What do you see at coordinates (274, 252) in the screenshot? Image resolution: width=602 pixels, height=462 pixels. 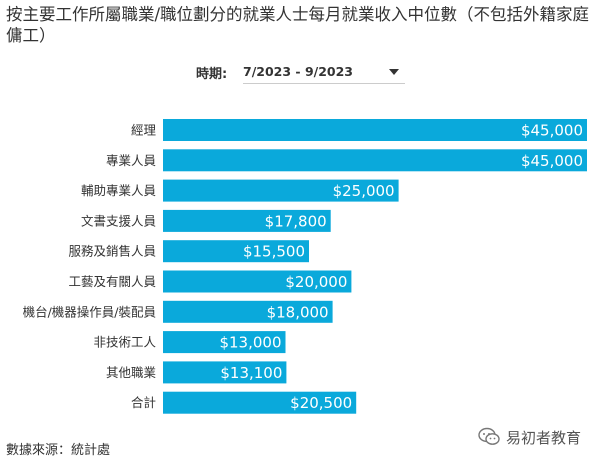 I see `value-label-4: $15,500` at bounding box center [274, 252].